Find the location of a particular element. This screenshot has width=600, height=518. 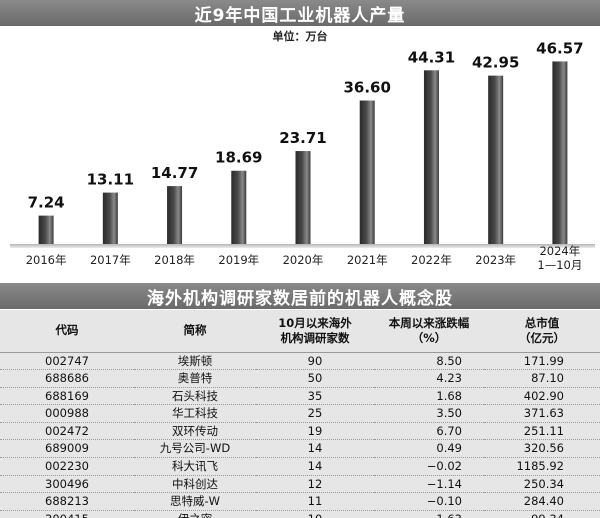

table-cell: 300496 is located at coordinates (67, 483).